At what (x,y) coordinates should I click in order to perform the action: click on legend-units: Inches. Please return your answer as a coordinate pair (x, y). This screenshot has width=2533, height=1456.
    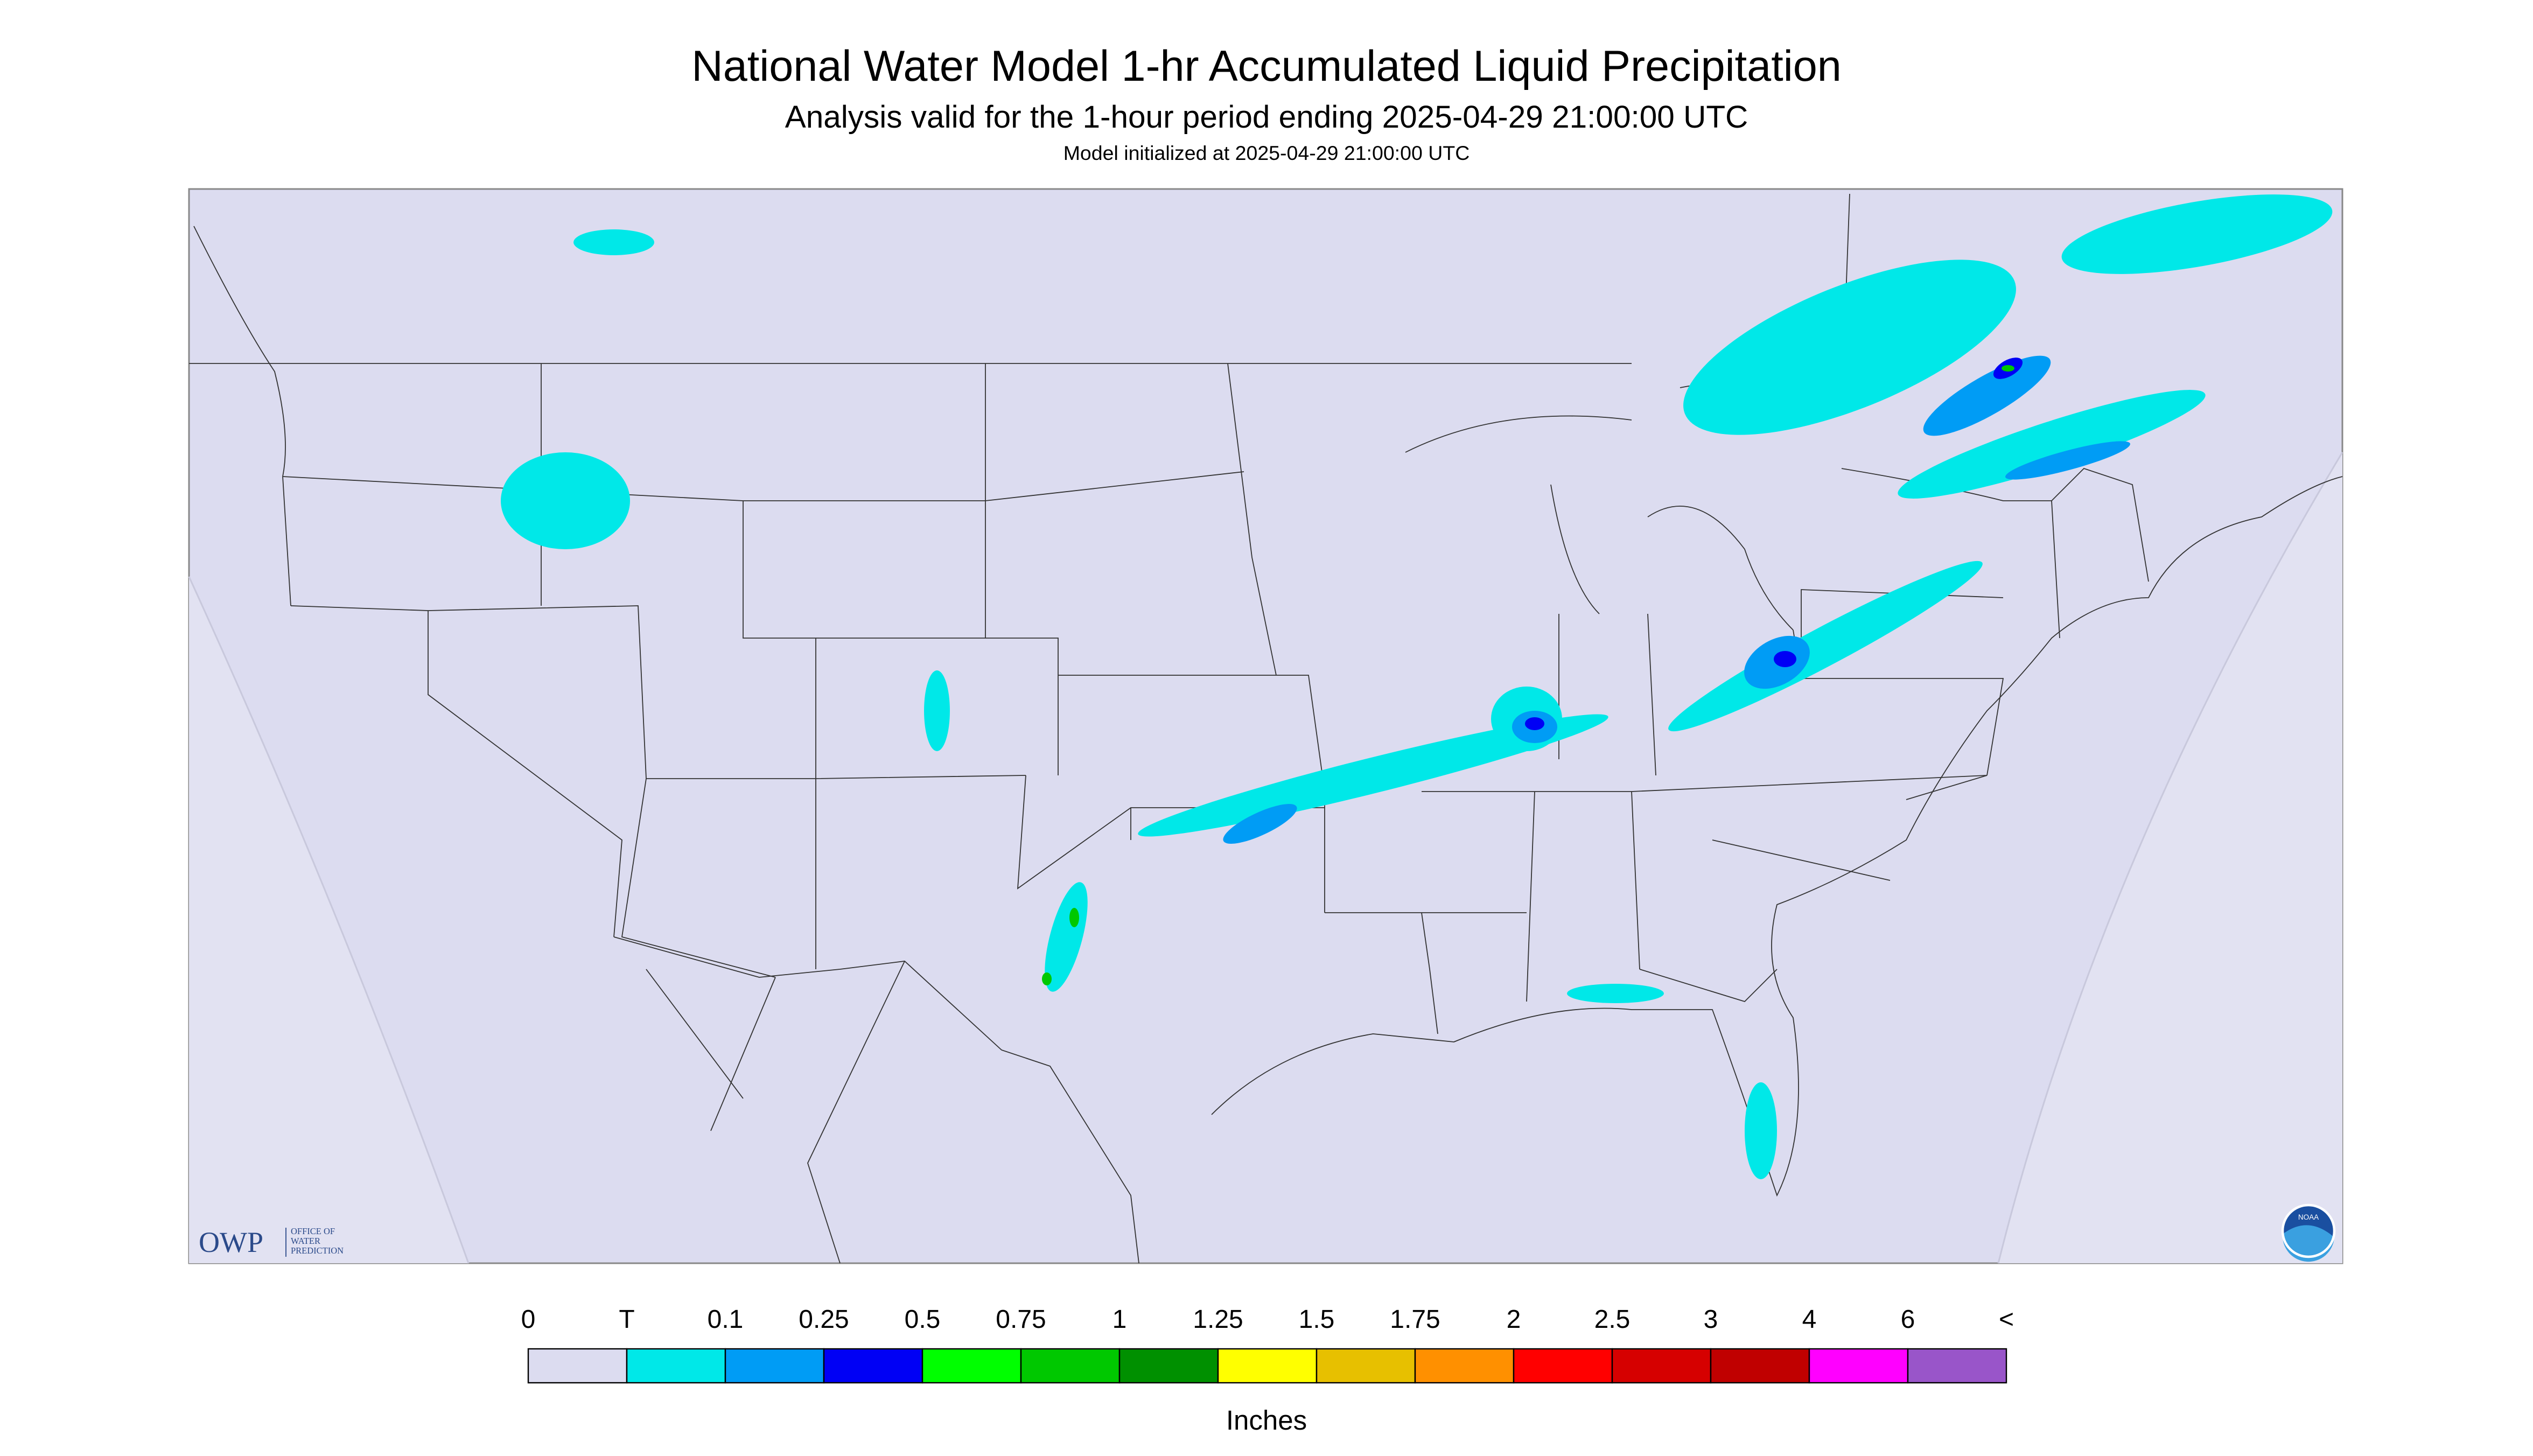
    Looking at the image, I should click on (1266, 1420).